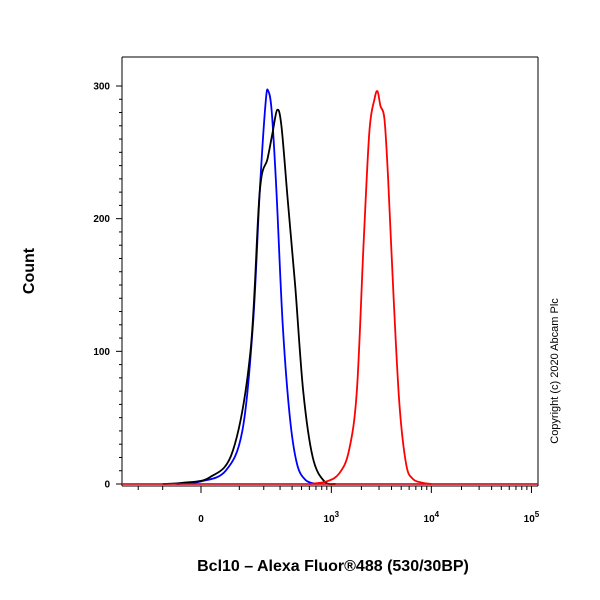 This screenshot has height=600, width=600. What do you see at coordinates (432, 517) in the screenshot?
I see `x-tick-label: 10⁴` at bounding box center [432, 517].